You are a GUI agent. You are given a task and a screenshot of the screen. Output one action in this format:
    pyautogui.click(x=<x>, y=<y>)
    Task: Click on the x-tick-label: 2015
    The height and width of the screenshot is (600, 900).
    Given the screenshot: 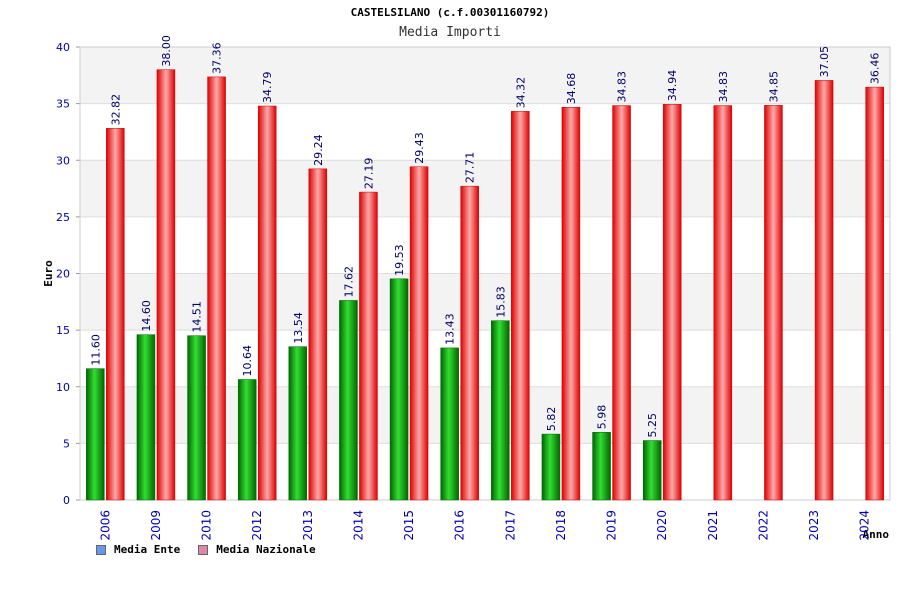 What is the action you would take?
    pyautogui.click(x=409, y=525)
    